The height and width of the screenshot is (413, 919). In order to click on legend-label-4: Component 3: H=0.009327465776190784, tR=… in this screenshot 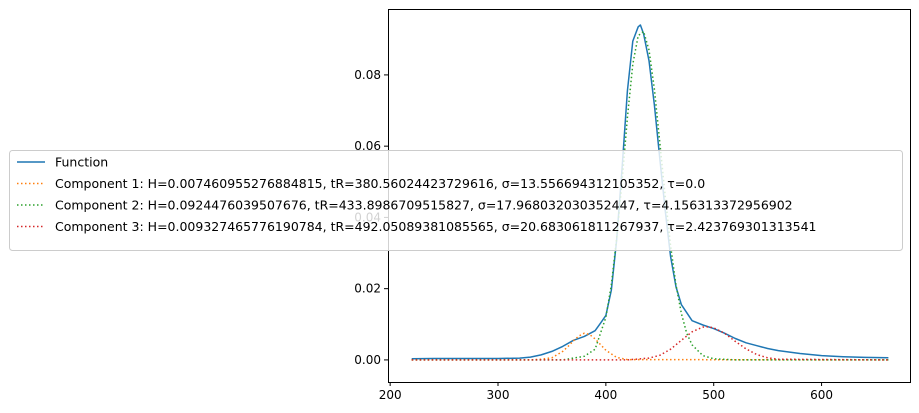, I will do `click(436, 226)`.